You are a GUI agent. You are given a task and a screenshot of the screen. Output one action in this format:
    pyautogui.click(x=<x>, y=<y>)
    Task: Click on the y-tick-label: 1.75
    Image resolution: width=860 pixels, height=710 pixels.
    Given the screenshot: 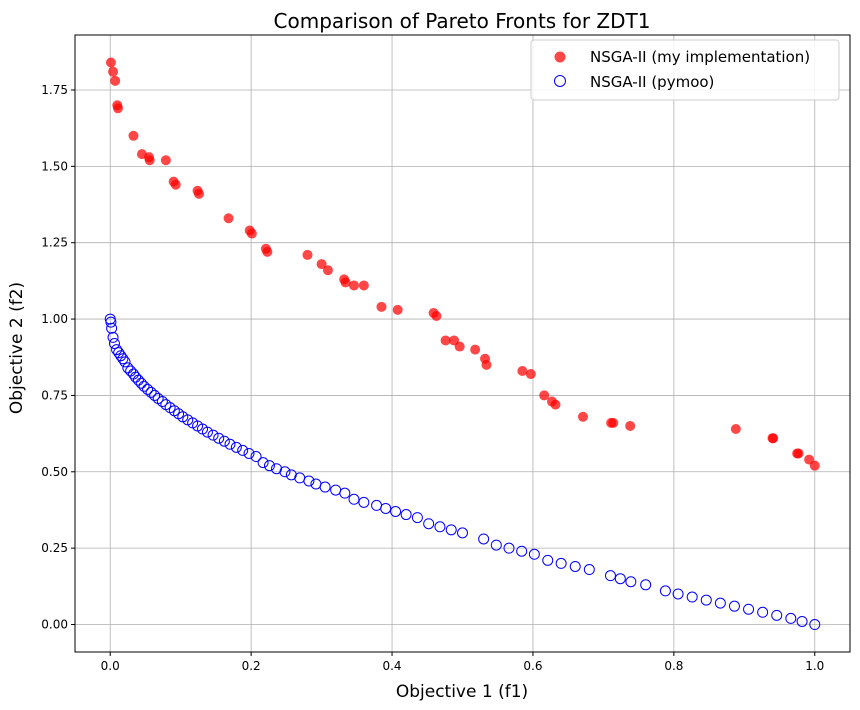 What is the action you would take?
    pyautogui.click(x=54, y=90)
    